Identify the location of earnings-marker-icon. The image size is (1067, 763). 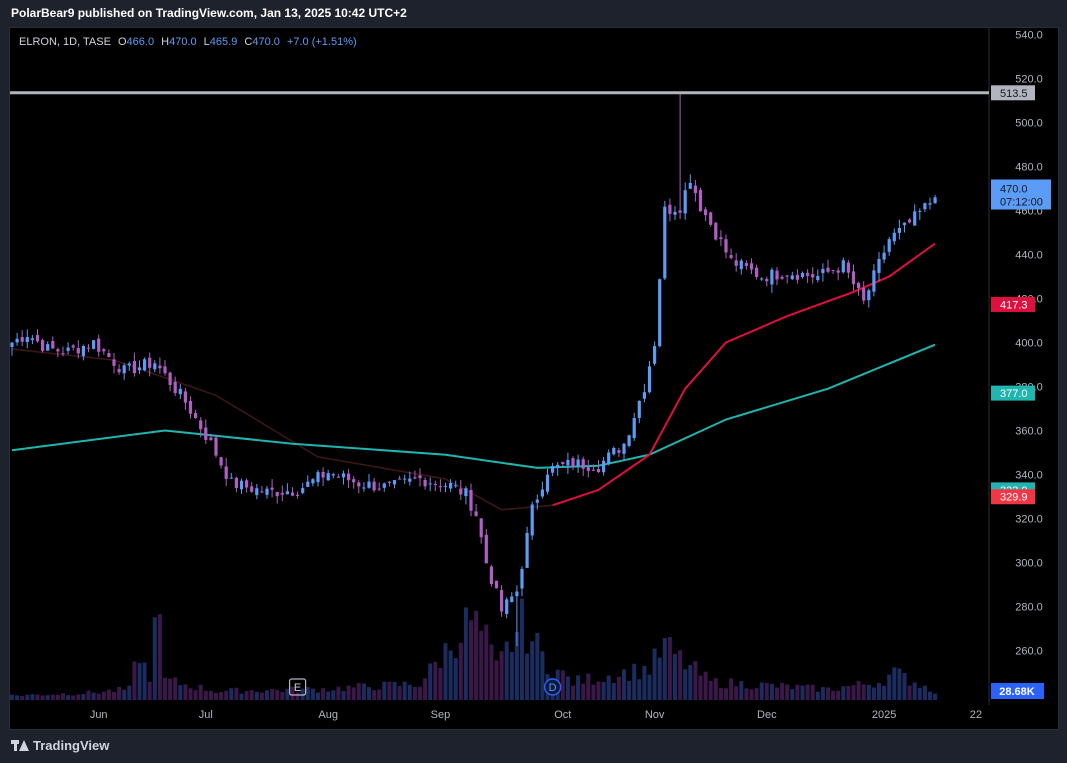
(298, 687).